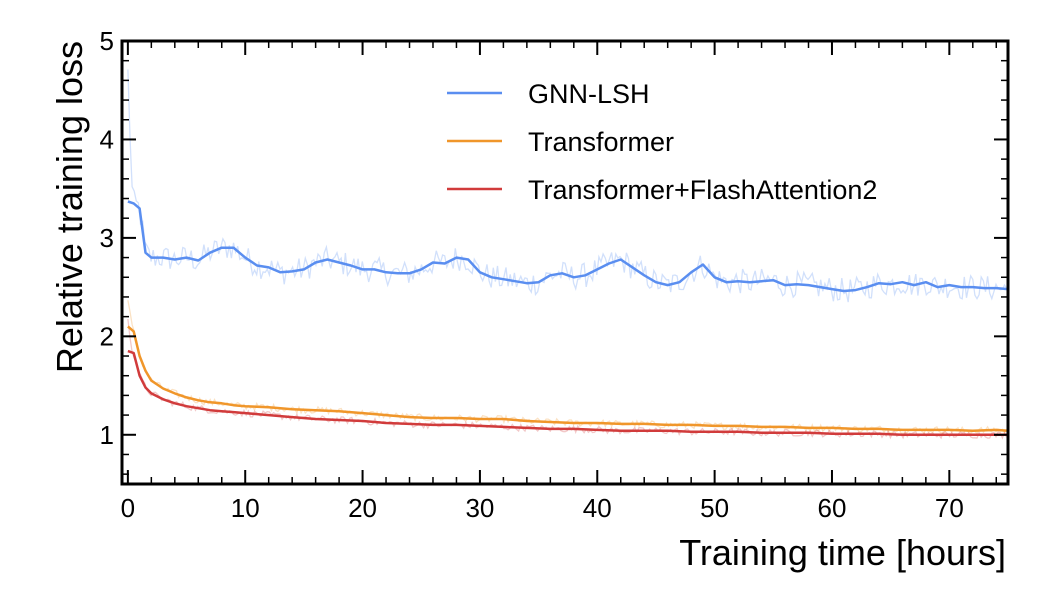 This screenshot has height=592, width=1042. What do you see at coordinates (832, 508) in the screenshot?
I see `x-tick-label: 60` at bounding box center [832, 508].